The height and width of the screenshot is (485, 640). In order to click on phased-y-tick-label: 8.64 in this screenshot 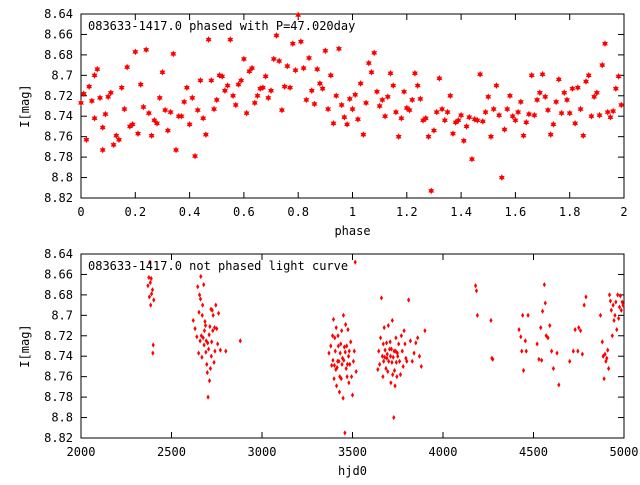, I will do `click(58, 14)`.